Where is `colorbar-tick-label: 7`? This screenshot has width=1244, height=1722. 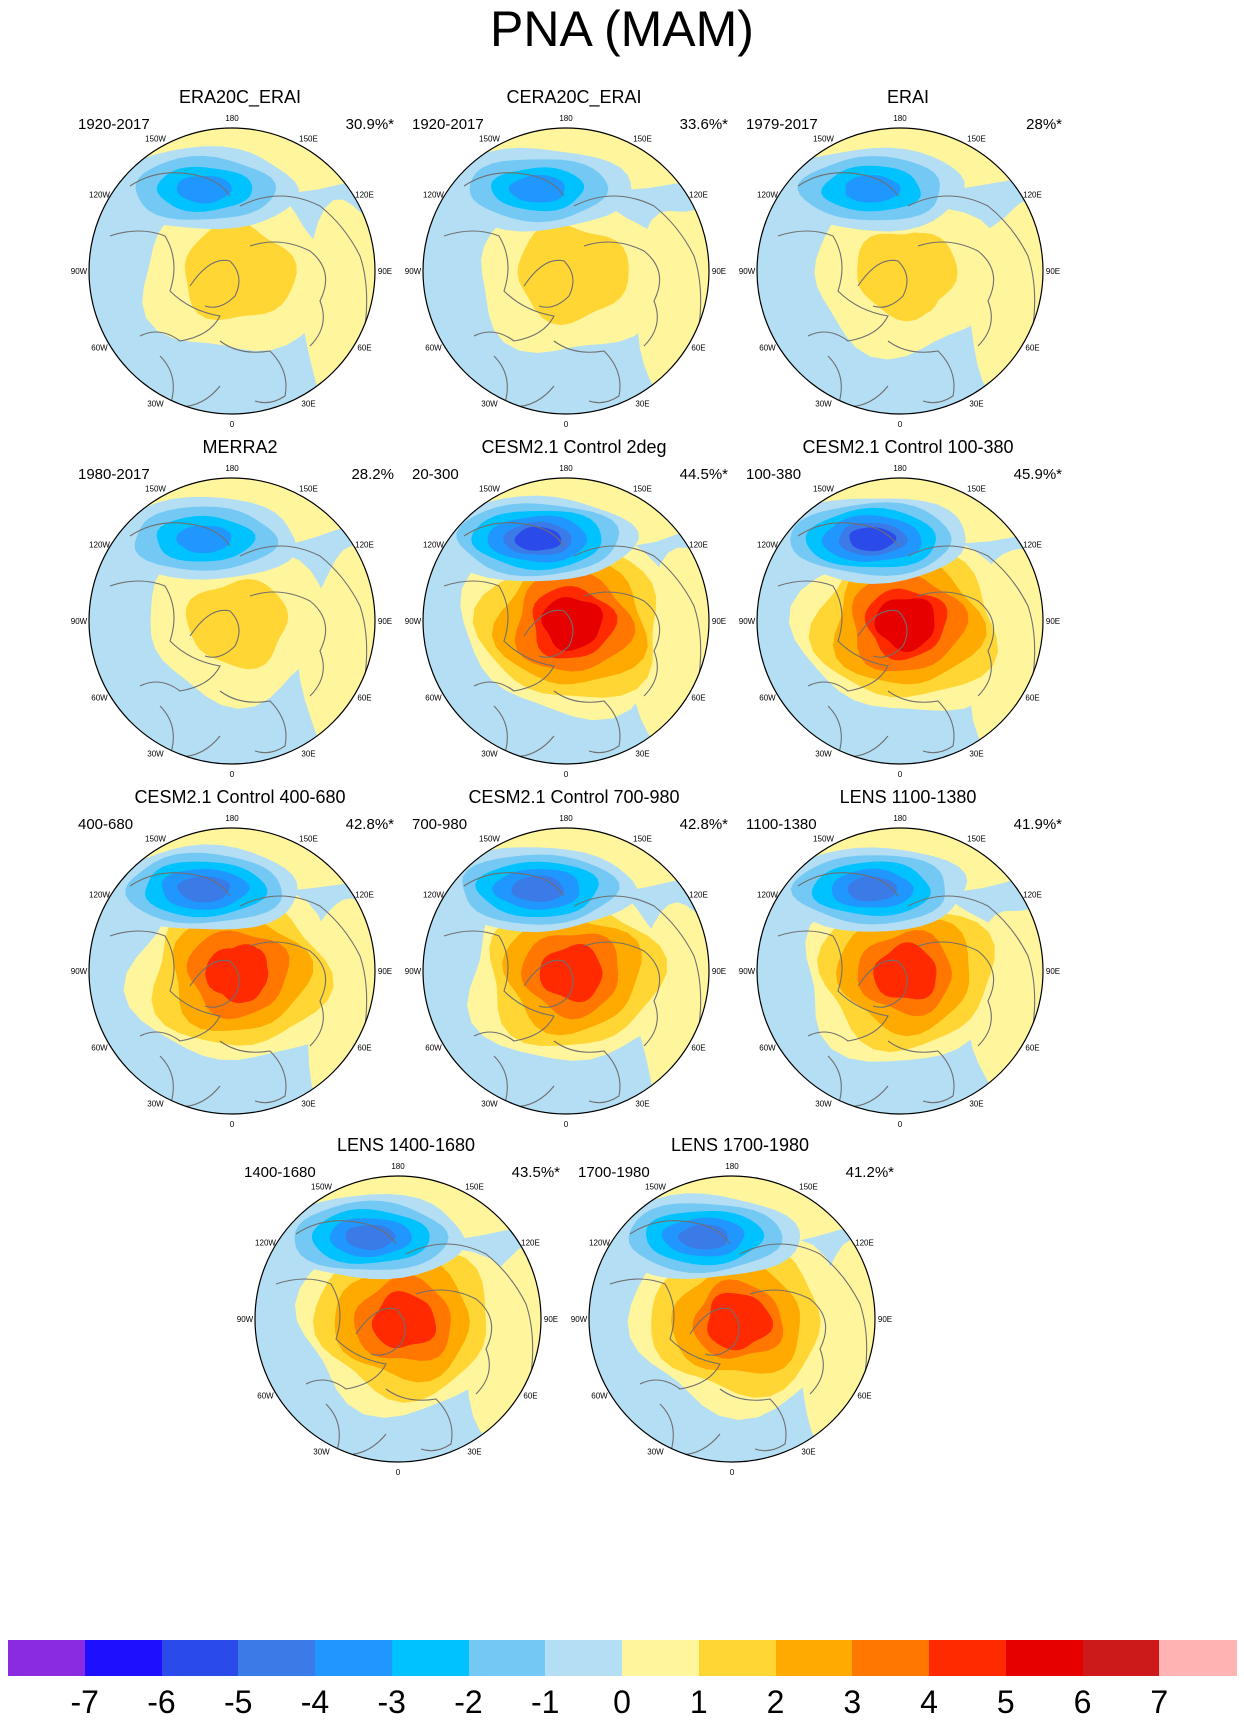 colorbar-tick-label: 7 is located at coordinates (1159, 1702).